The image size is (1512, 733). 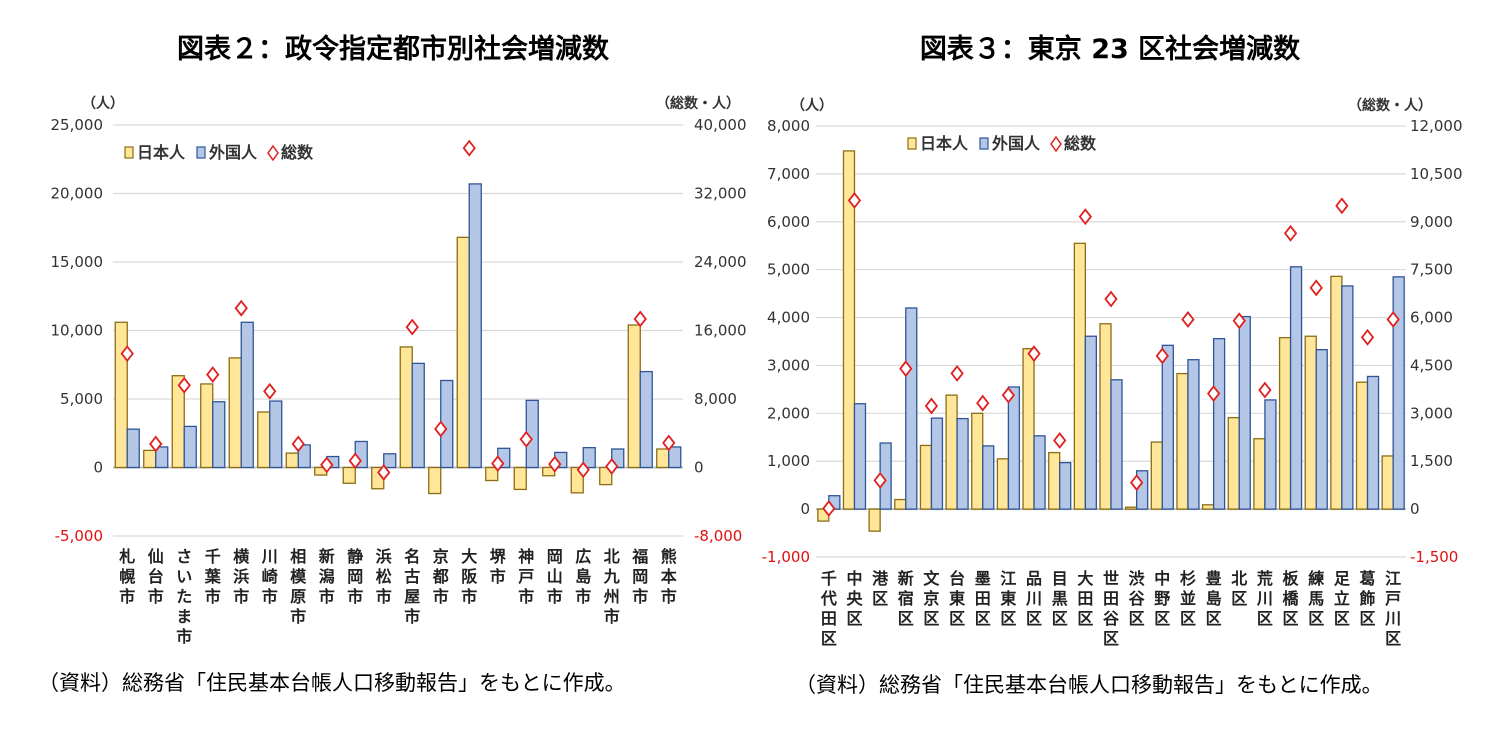 What do you see at coordinates (213, 576) in the screenshot?
I see `category-label: 千葉市` at bounding box center [213, 576].